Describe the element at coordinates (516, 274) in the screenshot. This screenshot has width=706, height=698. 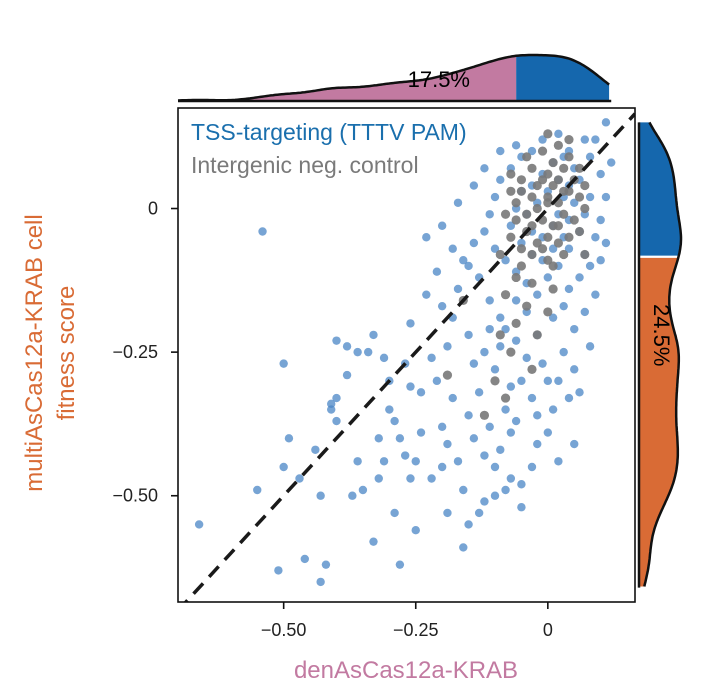
I see `negative-control-points` at that location.